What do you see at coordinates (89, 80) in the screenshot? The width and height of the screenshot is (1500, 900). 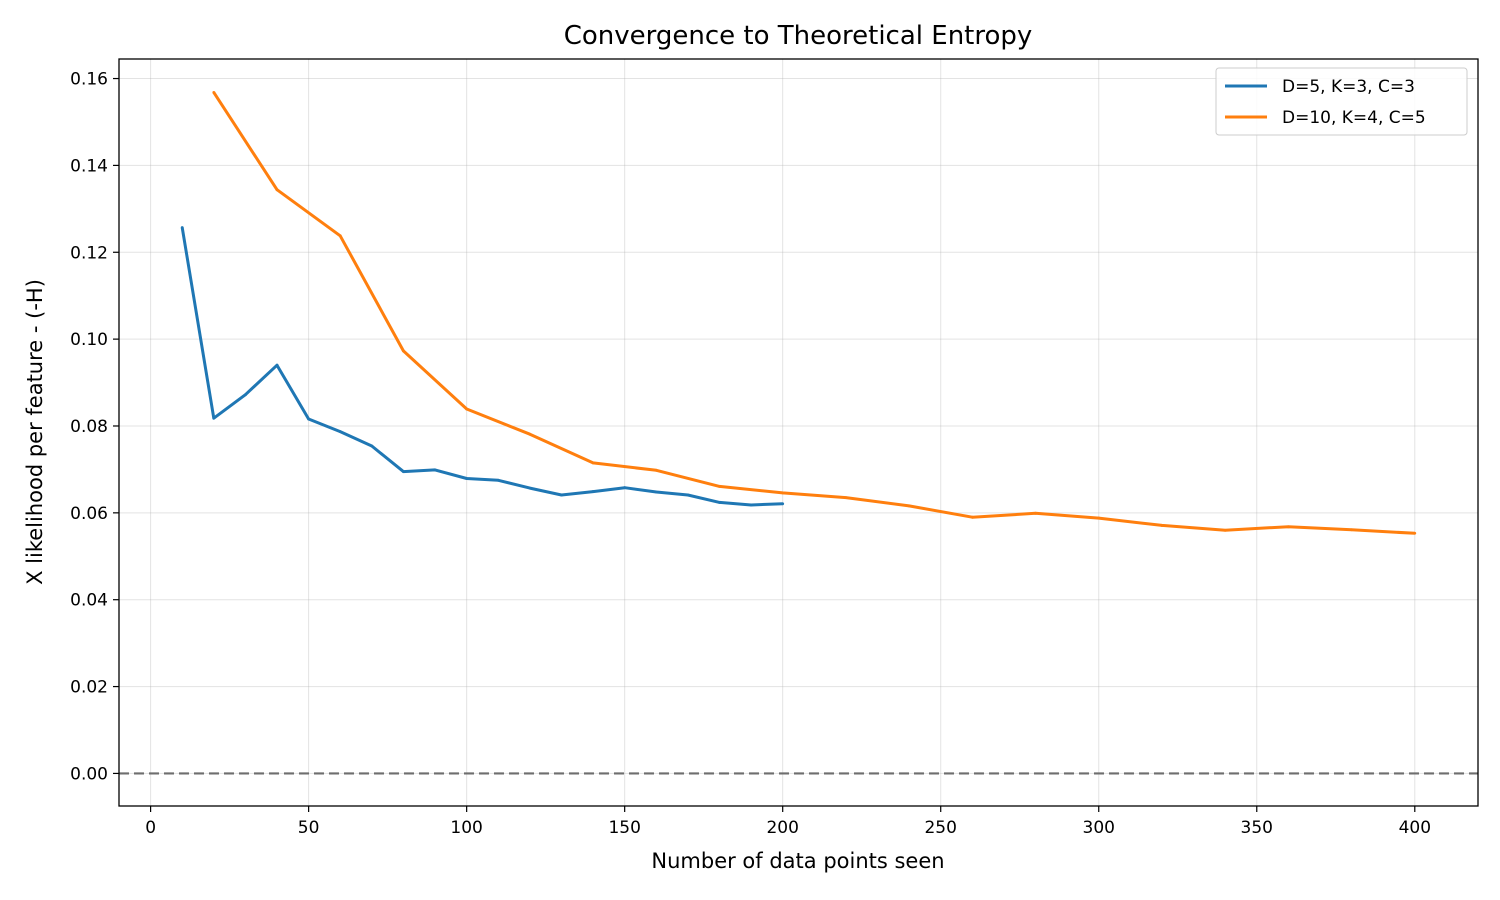 I see `y-tick-label: 0.16` at bounding box center [89, 80].